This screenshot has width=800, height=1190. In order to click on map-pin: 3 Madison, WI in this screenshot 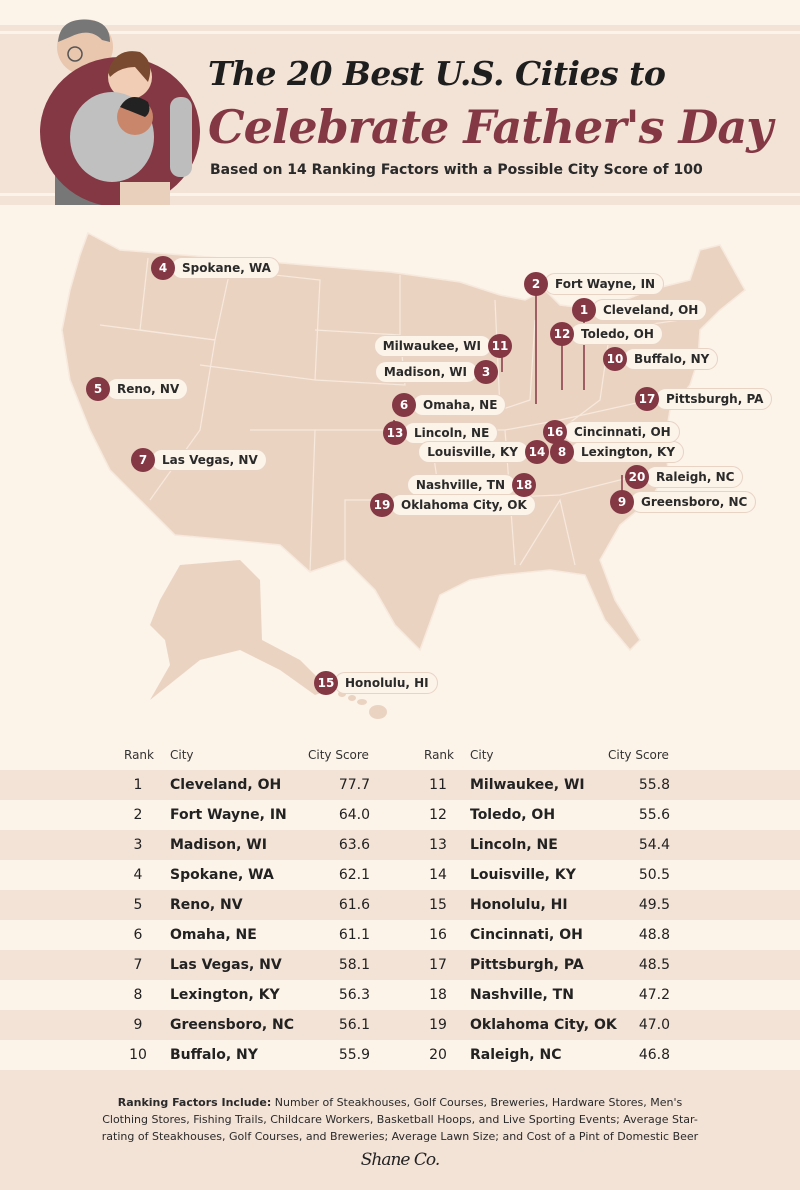, I will do `click(436, 372)`.